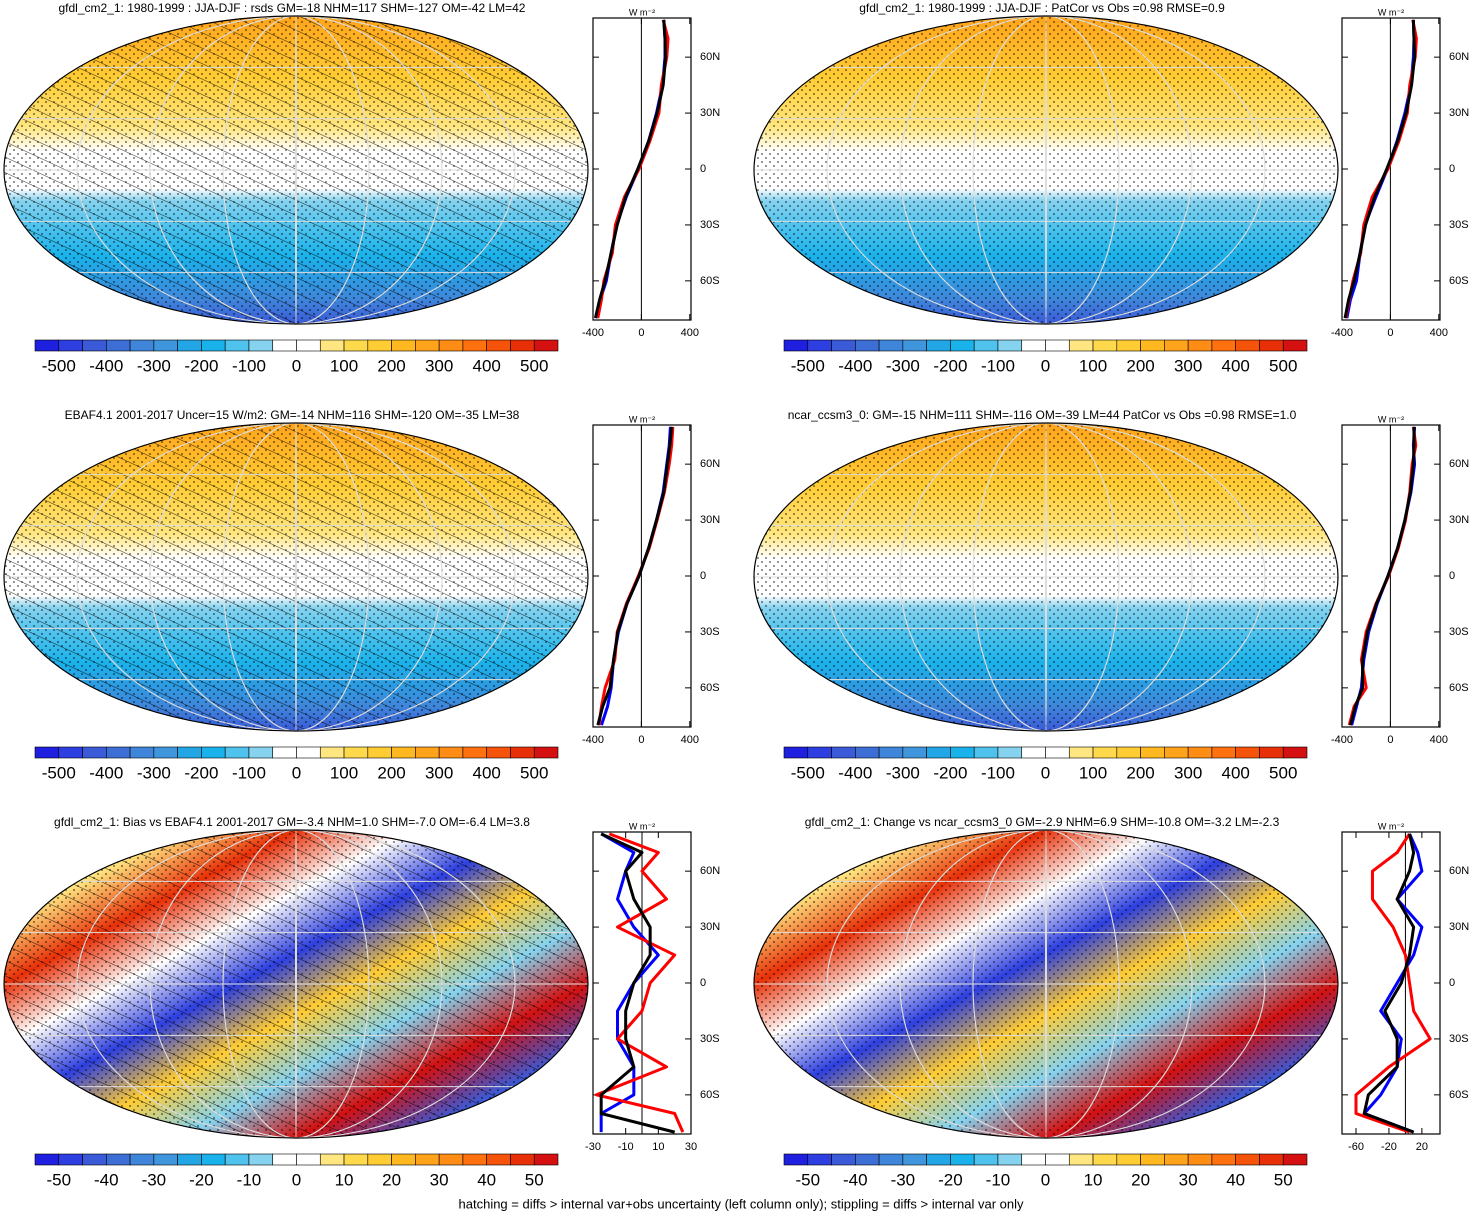 The width and height of the screenshot is (1483, 1215). What do you see at coordinates (641, 333) in the screenshot?
I see `x-tick-label: 0` at bounding box center [641, 333].